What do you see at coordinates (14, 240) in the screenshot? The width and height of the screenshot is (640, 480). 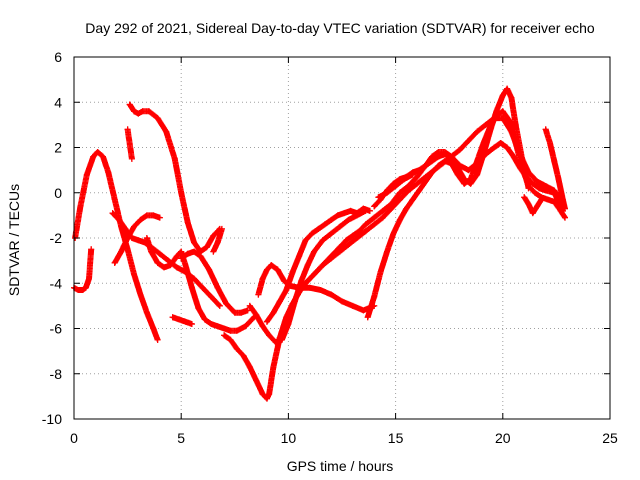 I see `y-axis-title: SDTVAR / TECUs` at bounding box center [14, 240].